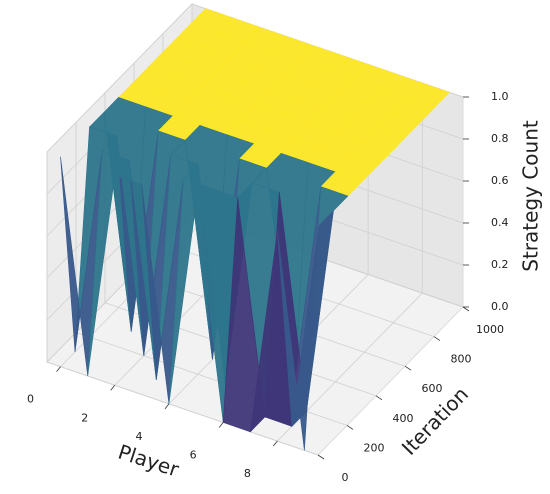 The width and height of the screenshot is (550, 494). What do you see at coordinates (490, 329) in the screenshot?
I see `y-tick-label: 1000` at bounding box center [490, 329].